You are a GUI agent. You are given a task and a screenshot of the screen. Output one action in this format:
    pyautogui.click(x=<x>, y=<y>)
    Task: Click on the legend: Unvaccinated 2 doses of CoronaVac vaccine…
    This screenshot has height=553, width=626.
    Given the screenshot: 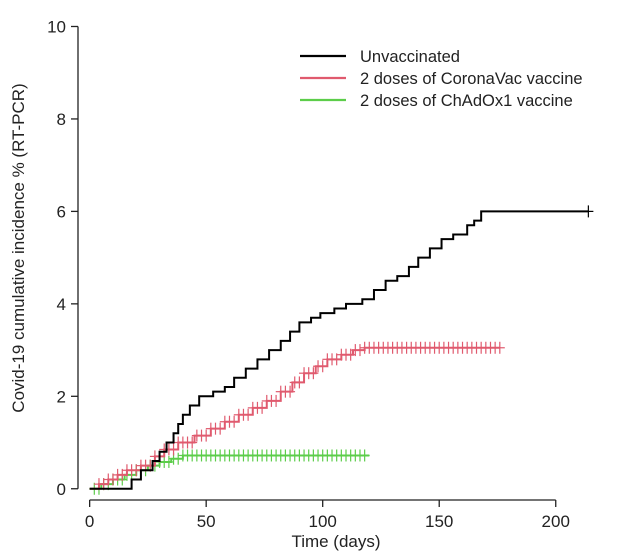 What is the action you would take?
    pyautogui.click(x=441, y=79)
    